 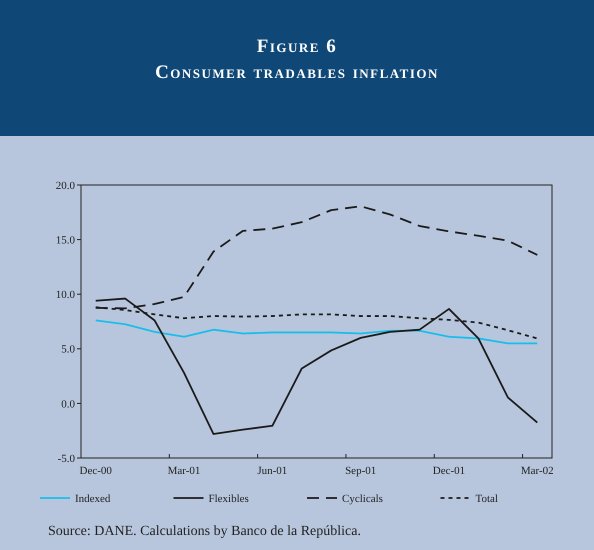 I want to click on line-series, so click(x=316, y=332).